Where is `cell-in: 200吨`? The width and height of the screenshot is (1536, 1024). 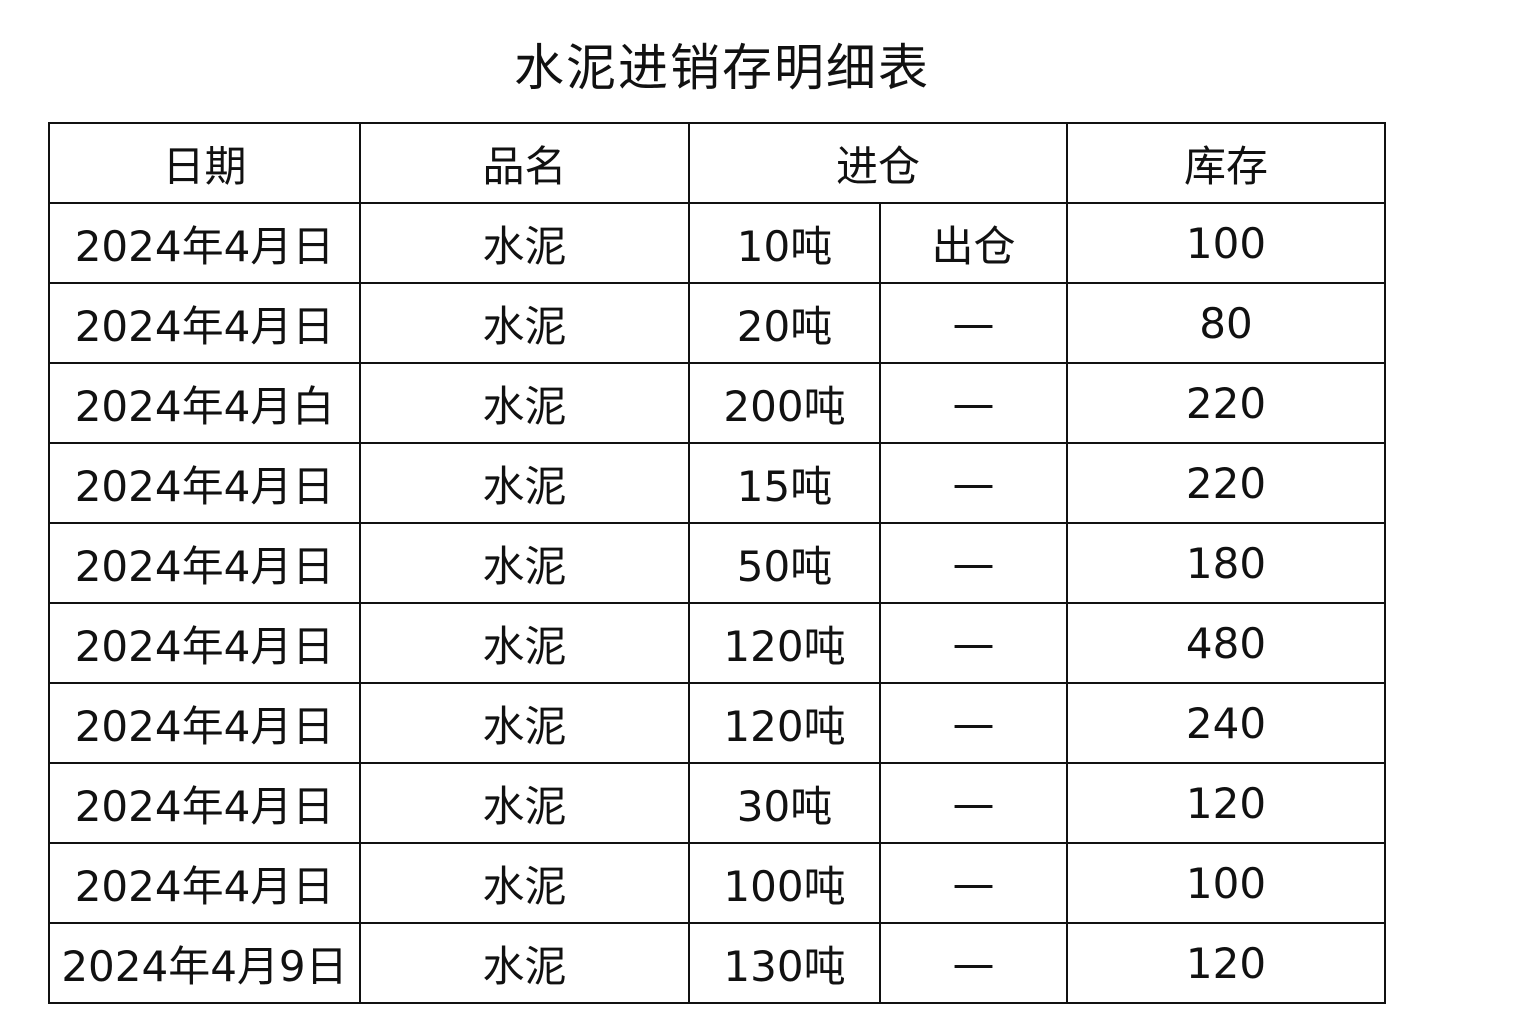
cell-in: 200吨 is located at coordinates (784, 403).